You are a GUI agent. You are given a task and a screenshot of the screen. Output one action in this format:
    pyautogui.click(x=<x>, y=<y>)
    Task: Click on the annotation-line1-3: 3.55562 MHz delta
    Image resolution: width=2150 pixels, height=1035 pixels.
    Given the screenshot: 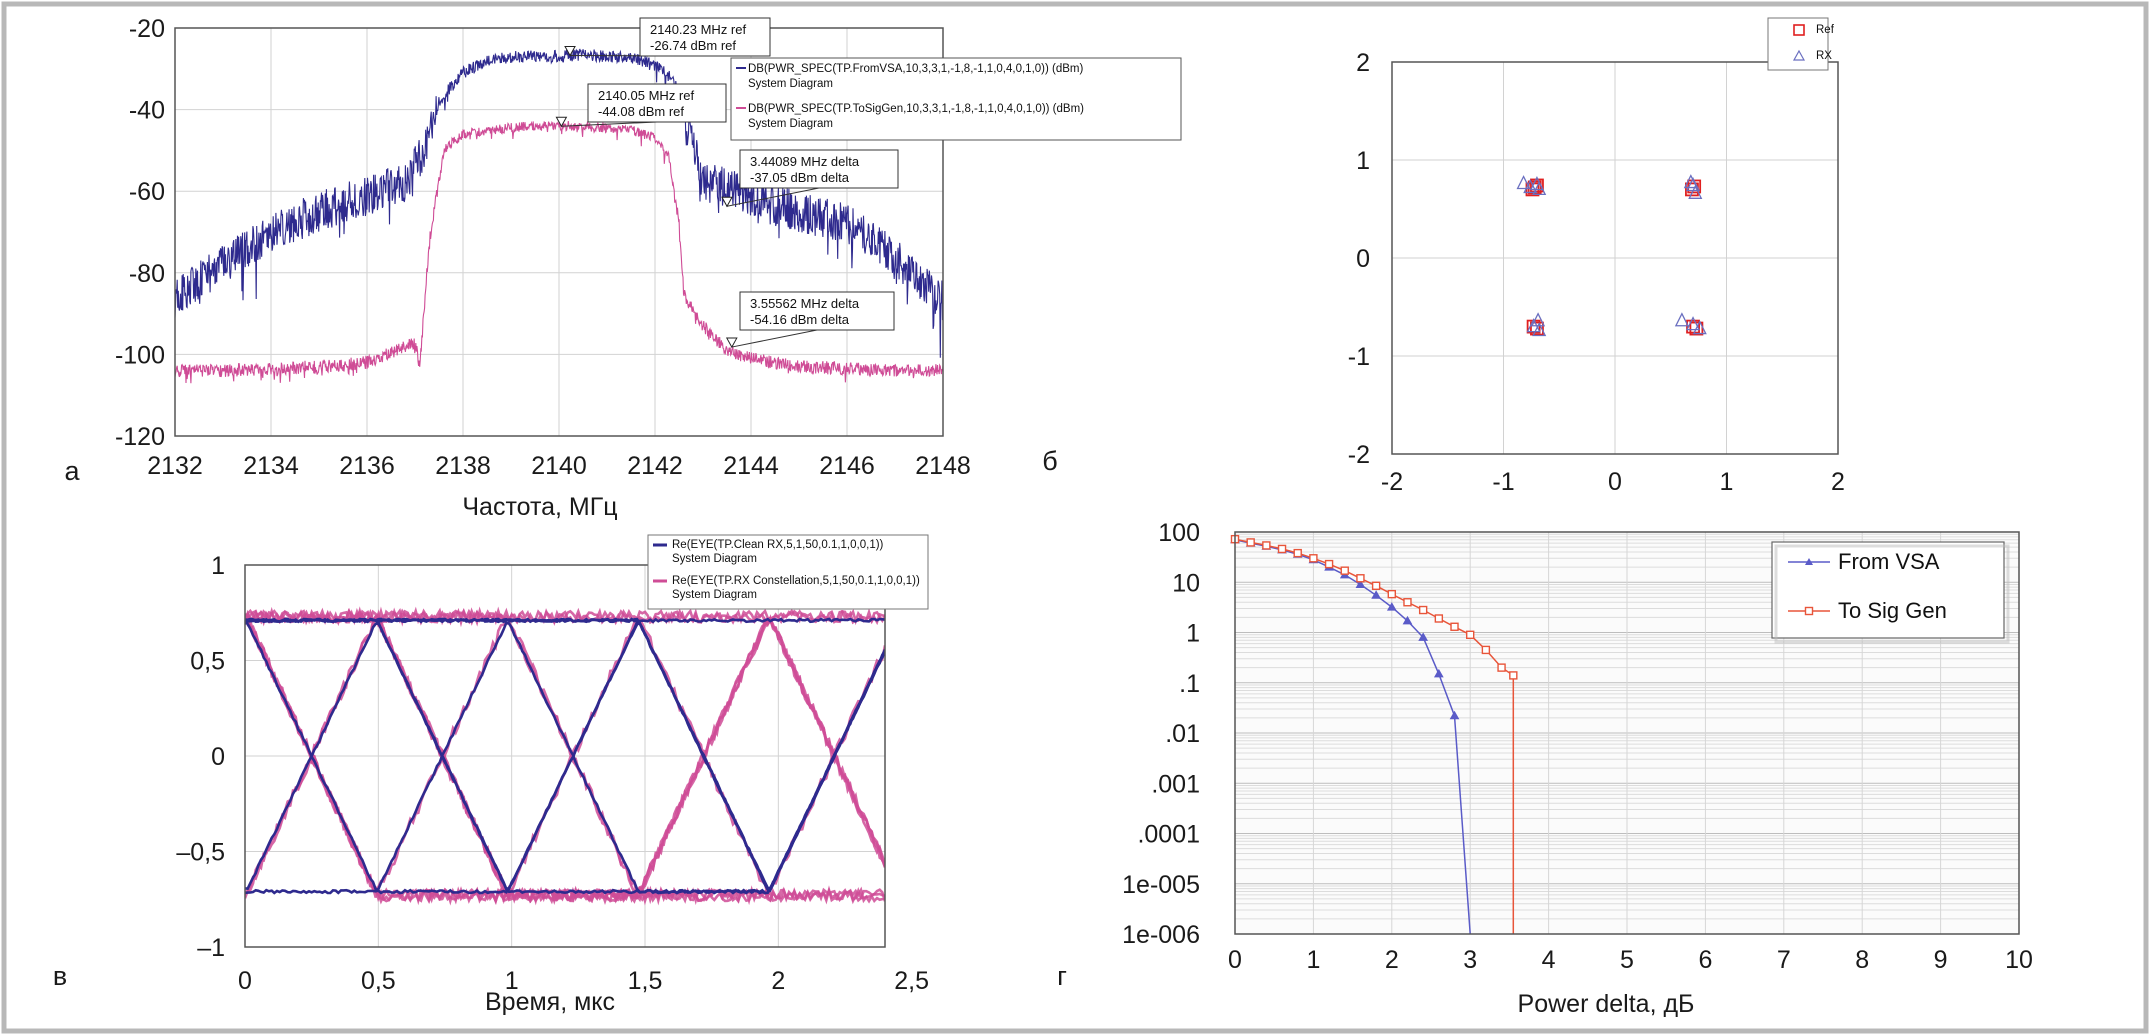 What is the action you would take?
    pyautogui.click(x=805, y=303)
    